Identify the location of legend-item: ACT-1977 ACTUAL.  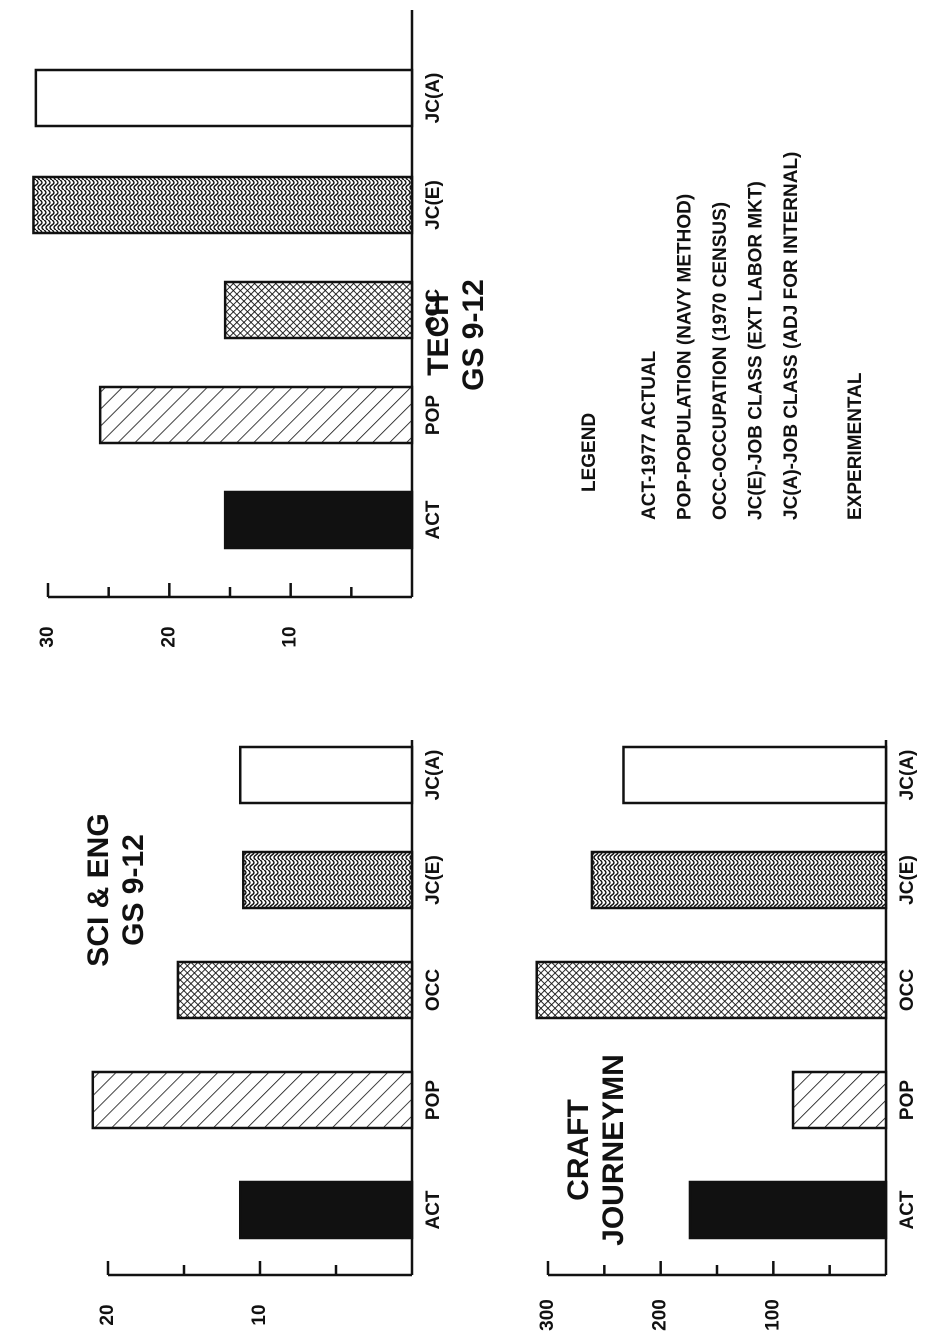
(649, 435).